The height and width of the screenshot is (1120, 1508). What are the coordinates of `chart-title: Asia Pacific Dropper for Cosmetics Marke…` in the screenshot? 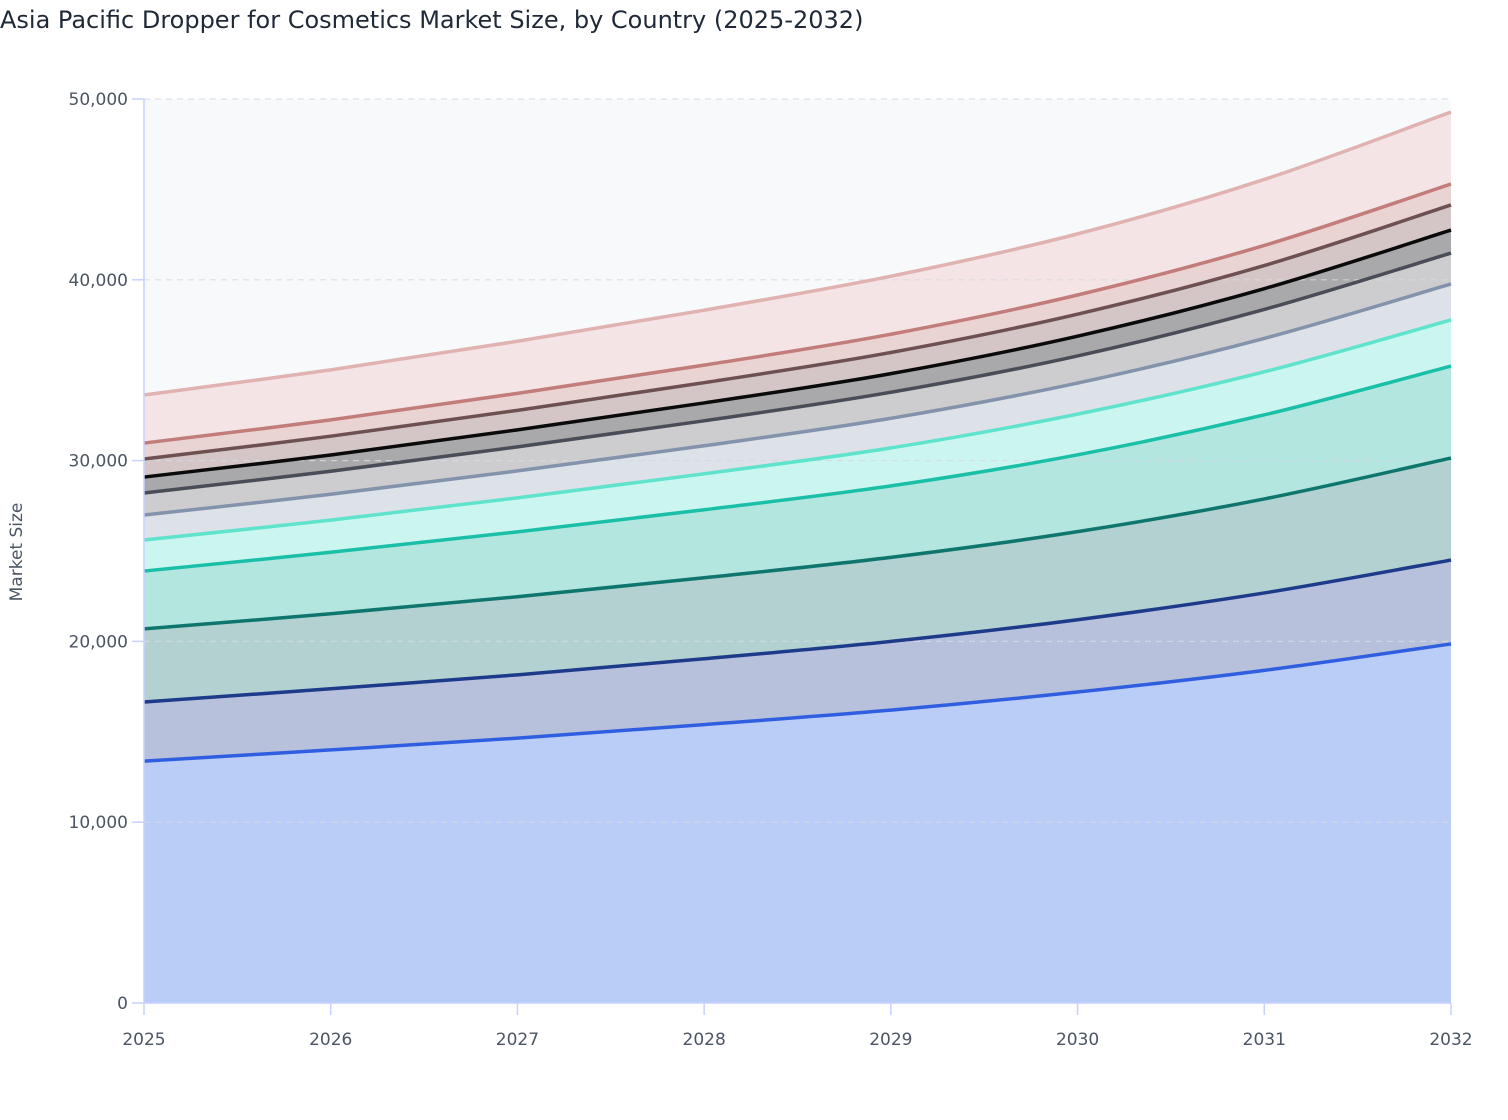 It's located at (431, 20).